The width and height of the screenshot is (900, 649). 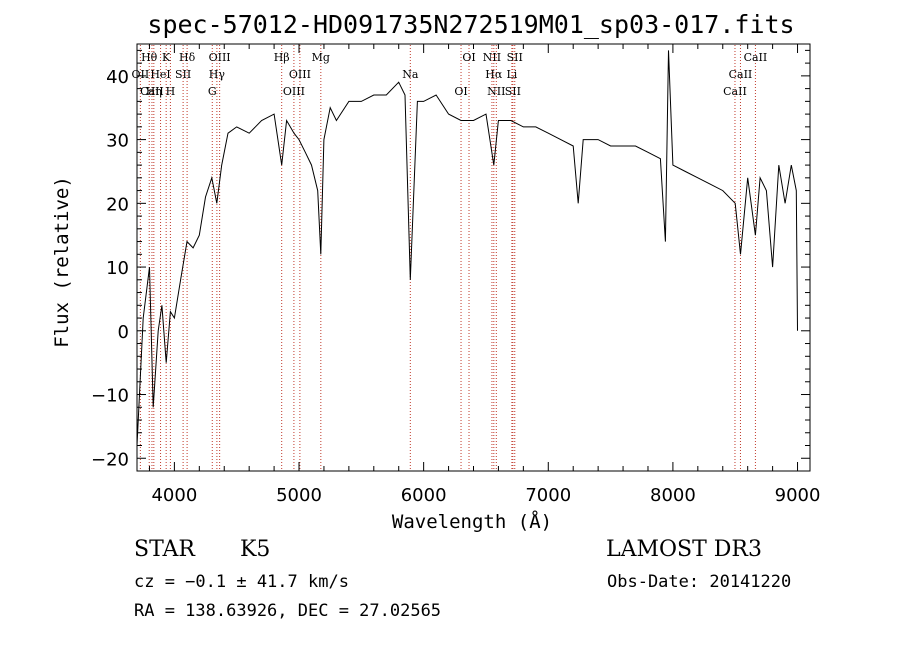 What do you see at coordinates (62, 262) in the screenshot?
I see `y-axis-label: Flux (relative)` at bounding box center [62, 262].